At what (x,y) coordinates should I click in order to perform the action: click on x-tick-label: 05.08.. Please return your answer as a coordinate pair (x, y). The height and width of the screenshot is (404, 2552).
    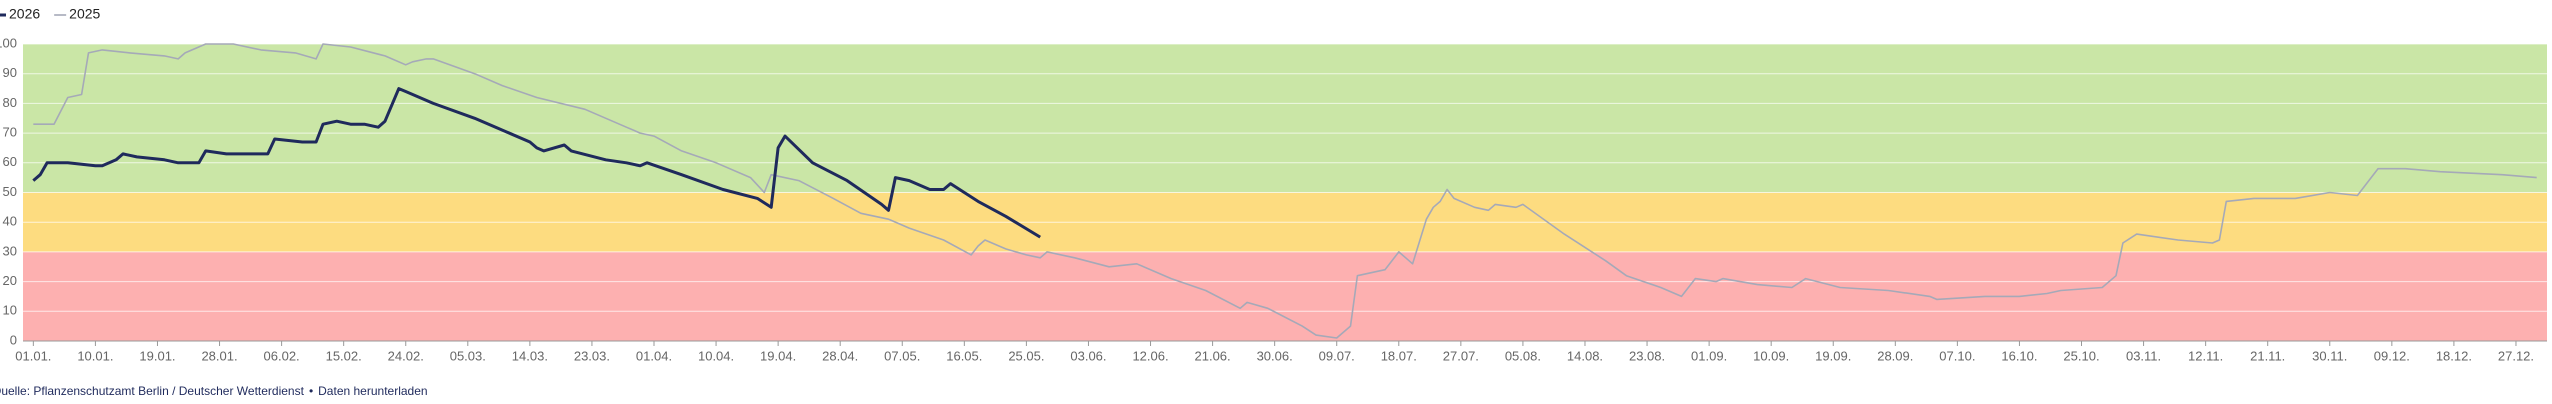
    Looking at the image, I should click on (1523, 355).